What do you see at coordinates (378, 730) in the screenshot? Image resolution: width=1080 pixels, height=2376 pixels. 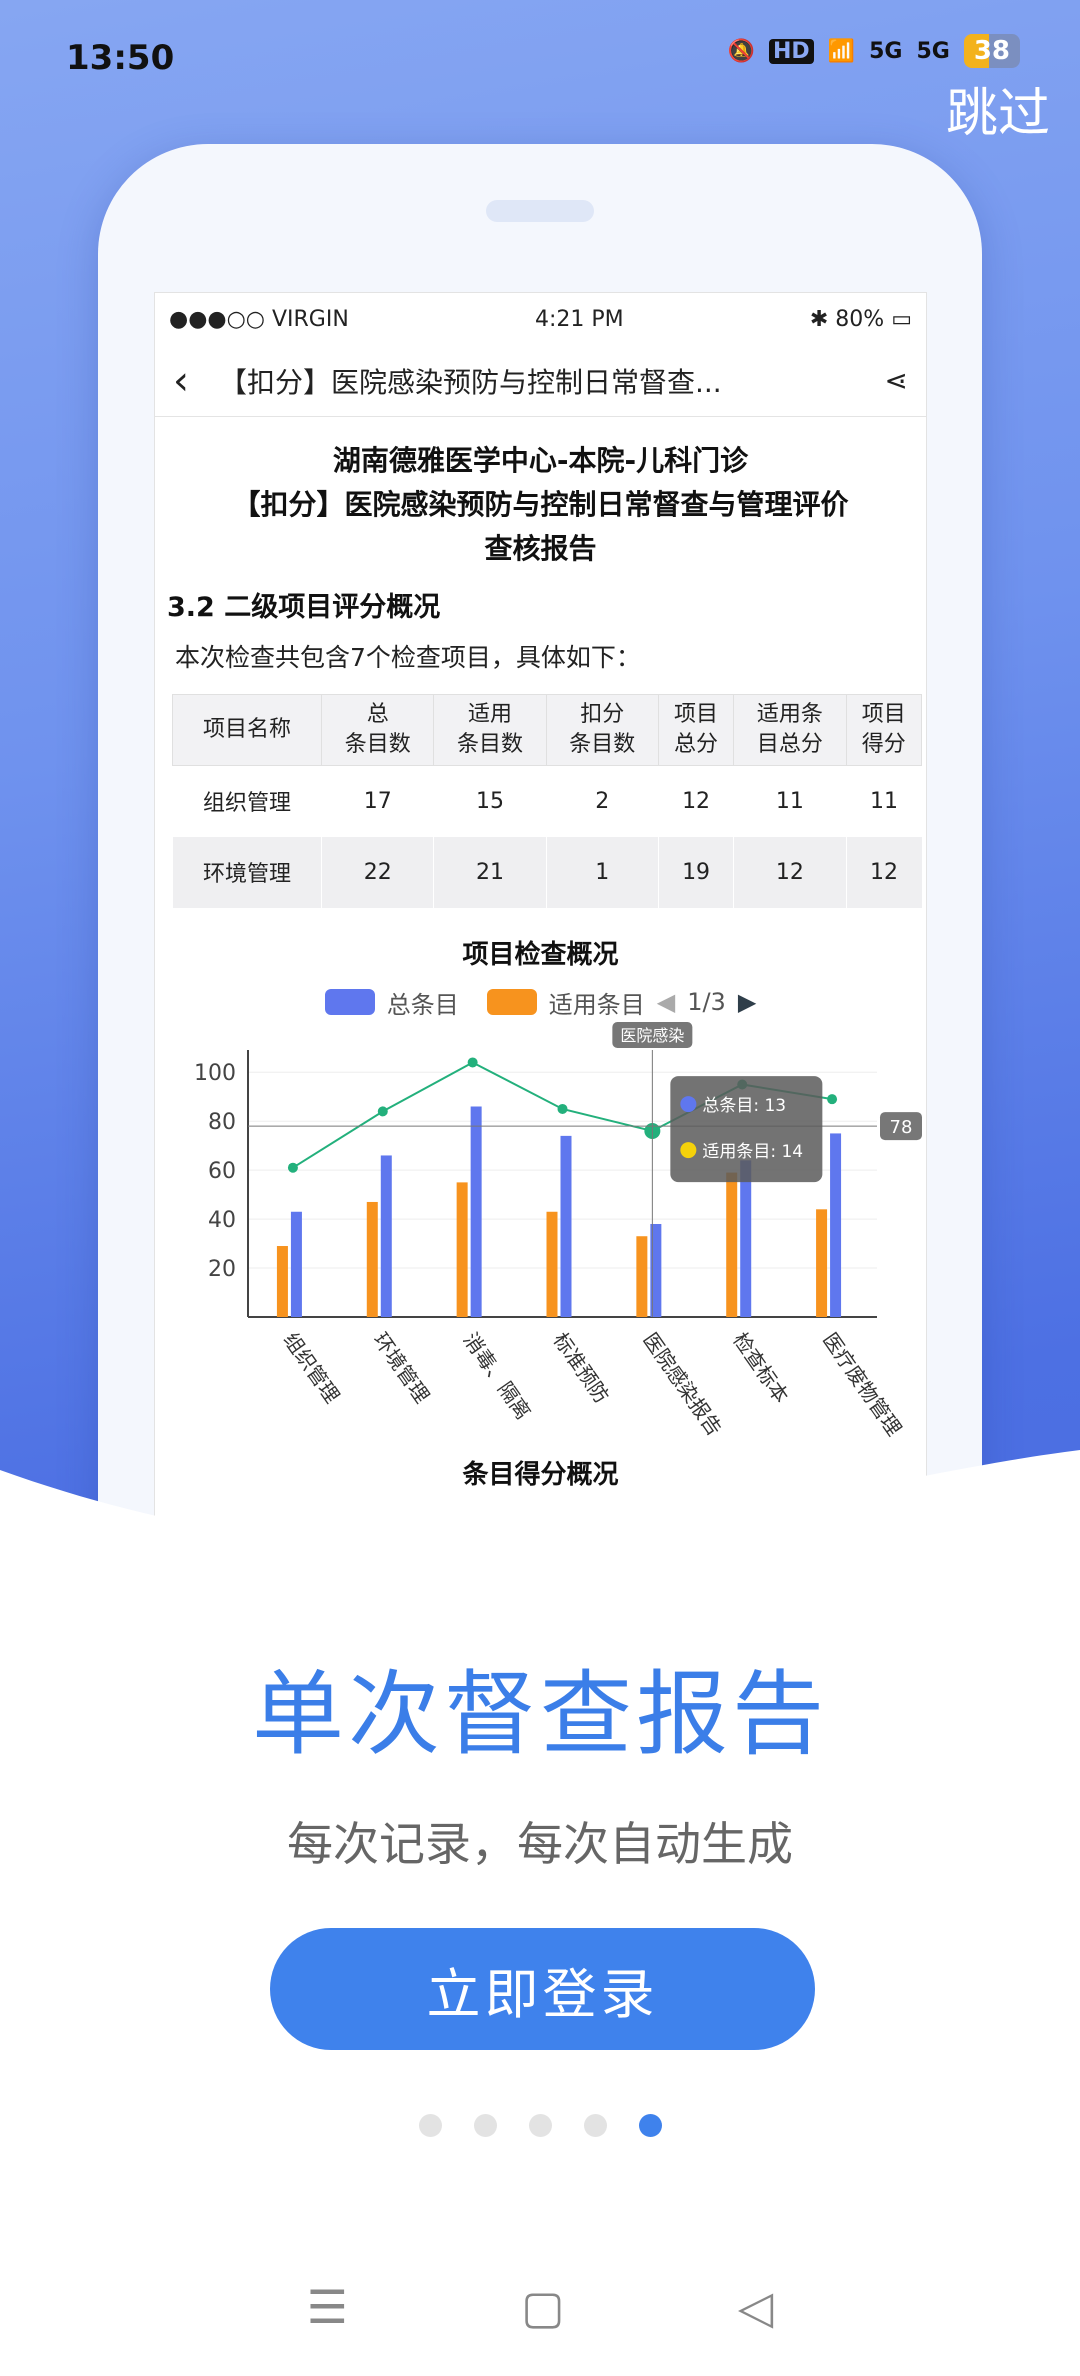 I see `table-header: 总条目数` at bounding box center [378, 730].